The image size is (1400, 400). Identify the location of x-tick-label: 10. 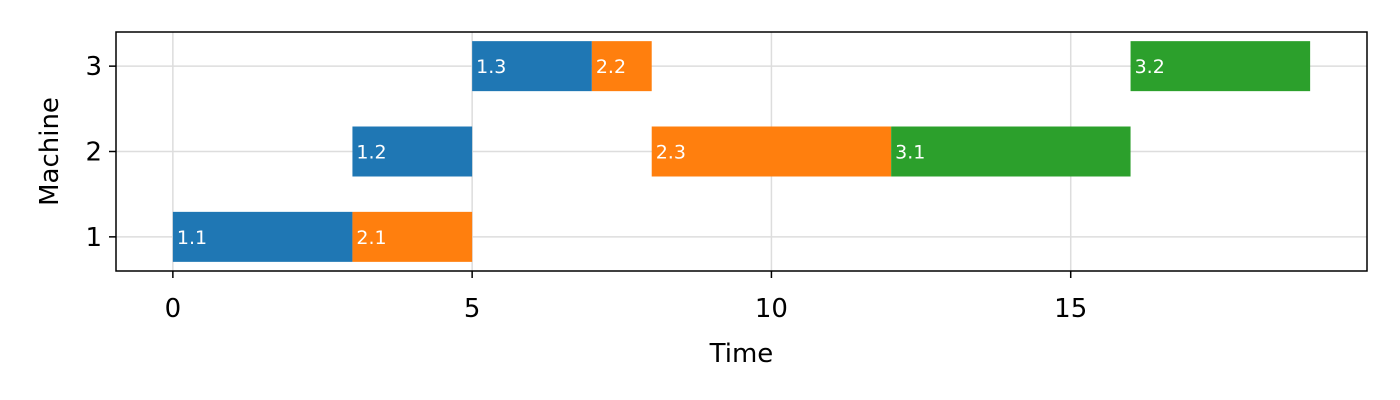
(771, 309).